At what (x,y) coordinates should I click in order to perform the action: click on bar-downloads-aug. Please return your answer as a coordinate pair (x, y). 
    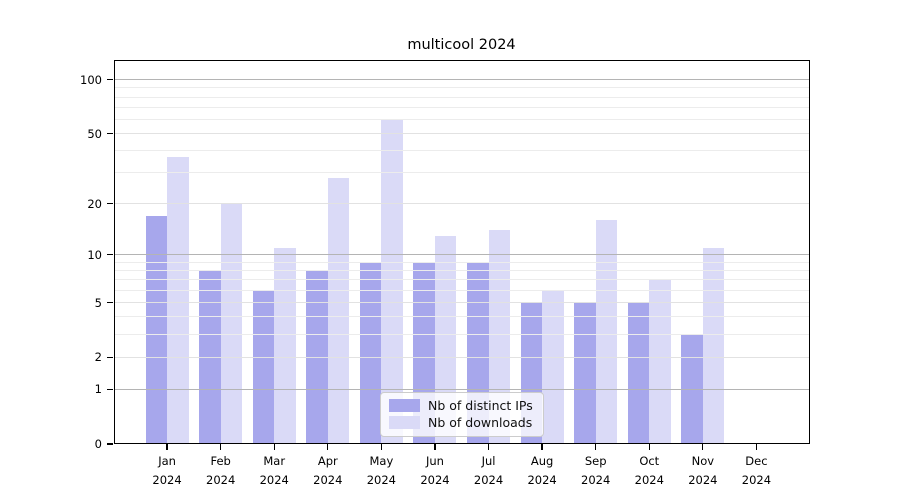
    Looking at the image, I should click on (553, 367).